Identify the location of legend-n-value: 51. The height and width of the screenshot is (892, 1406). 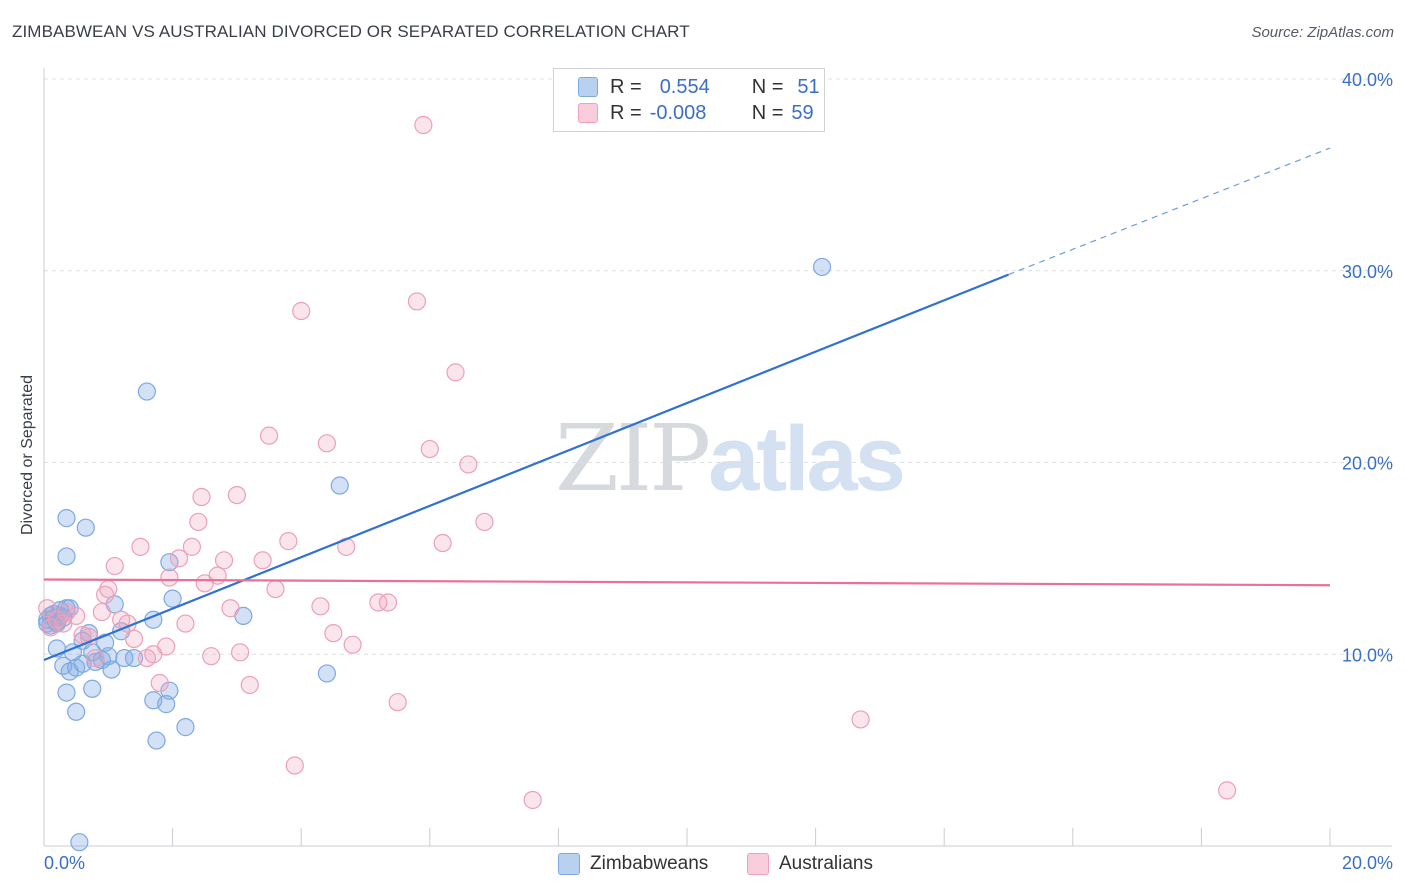
(808, 86).